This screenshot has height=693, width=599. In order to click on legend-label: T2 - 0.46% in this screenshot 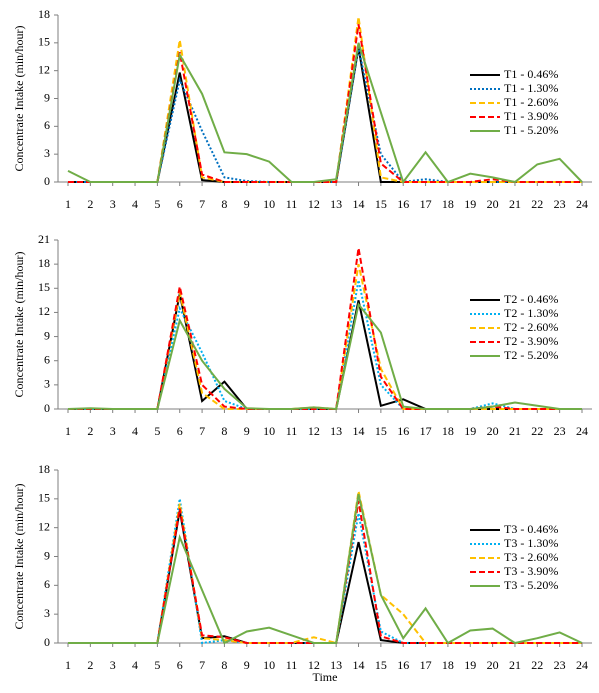, I will do `click(531, 299)`.